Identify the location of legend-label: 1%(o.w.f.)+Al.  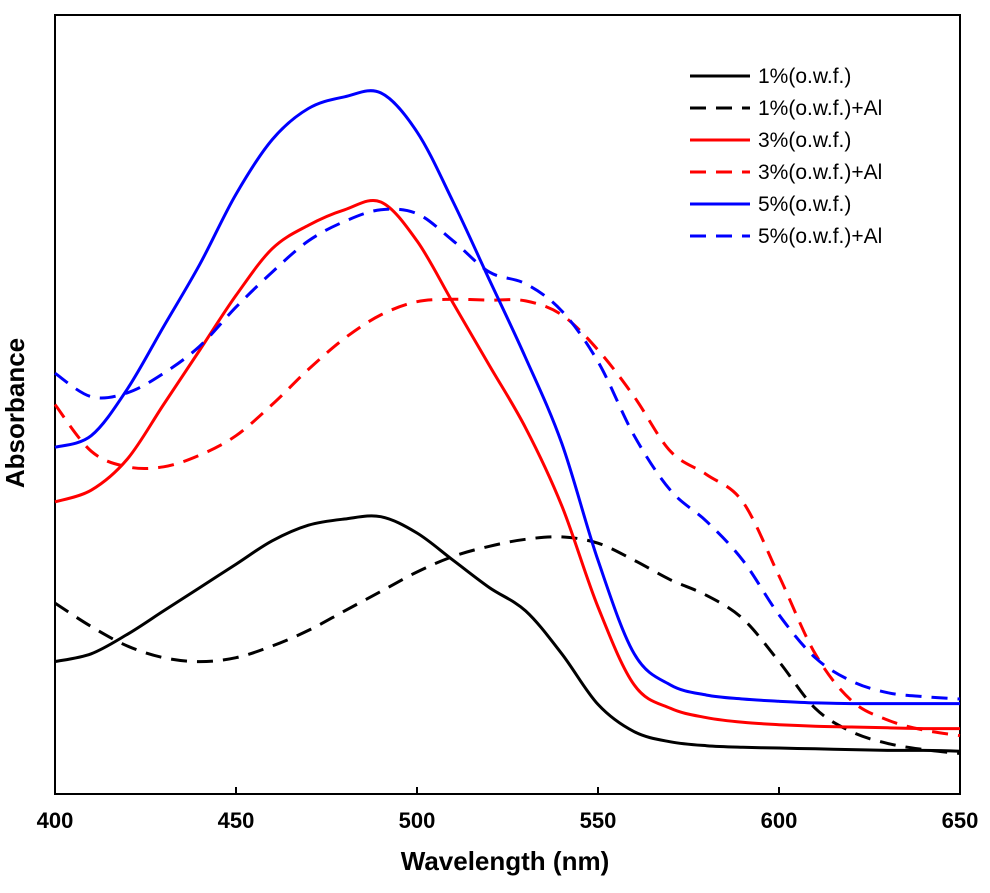
(820, 108).